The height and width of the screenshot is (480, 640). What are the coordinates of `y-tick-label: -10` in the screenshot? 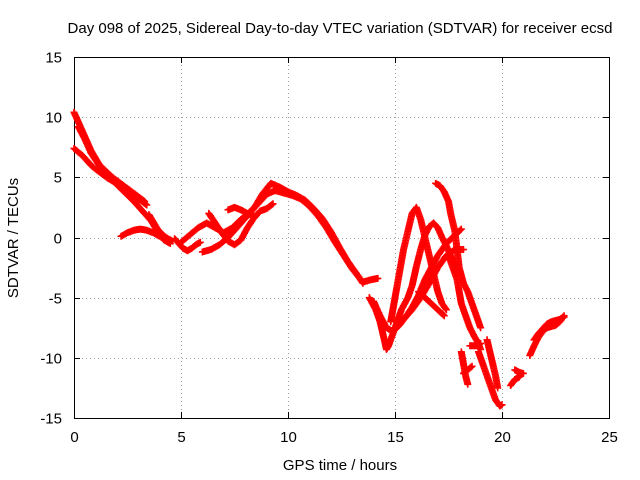 It's located at (51, 359).